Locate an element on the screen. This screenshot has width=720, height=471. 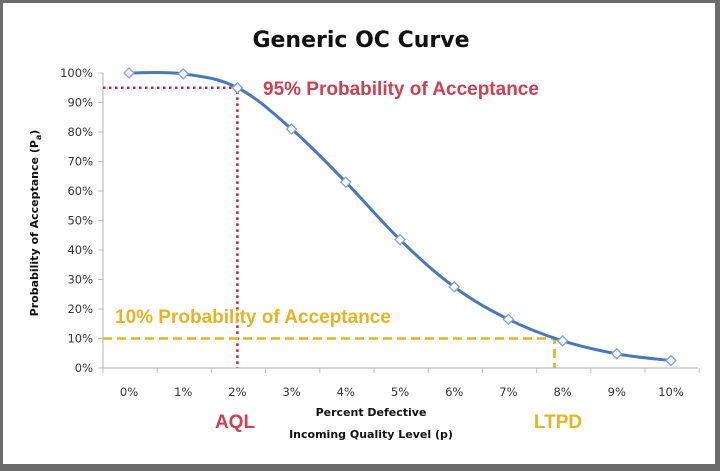
x-tick-label: 7% is located at coordinates (508, 392).